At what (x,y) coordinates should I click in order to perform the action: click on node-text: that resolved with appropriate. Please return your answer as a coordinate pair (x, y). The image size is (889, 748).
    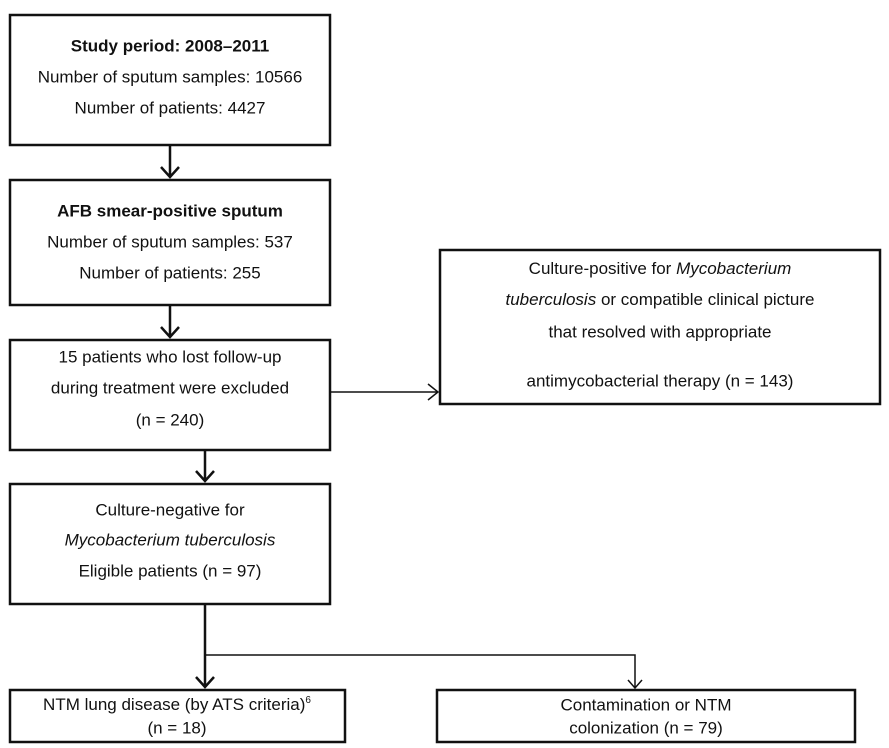
    Looking at the image, I should click on (659, 331).